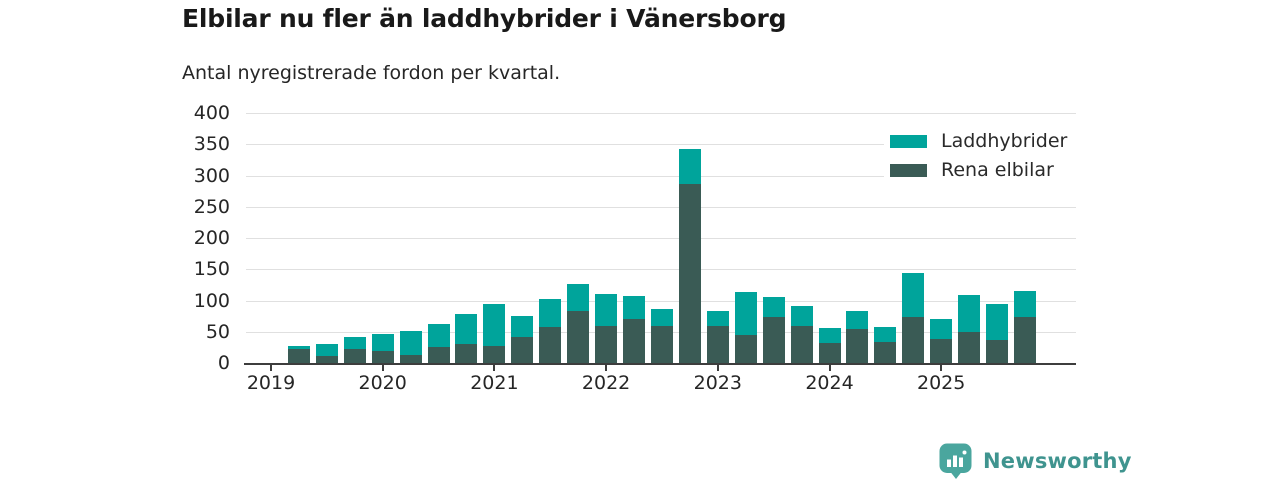 Image resolution: width=1280 pixels, height=480 pixels. I want to click on bar-segment-2022Q1-rena-elbilar, so click(606, 344).